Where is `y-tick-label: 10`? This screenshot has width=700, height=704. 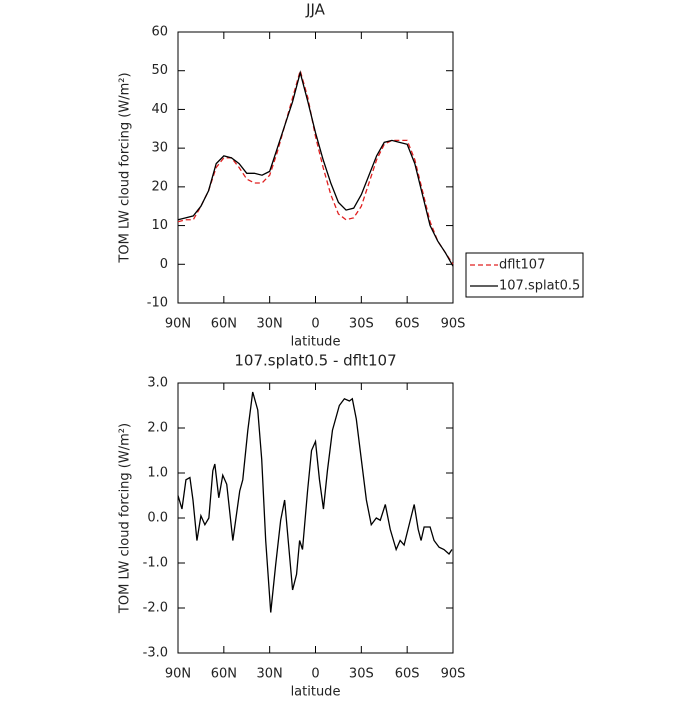
y-tick-label: 10 is located at coordinates (159, 225).